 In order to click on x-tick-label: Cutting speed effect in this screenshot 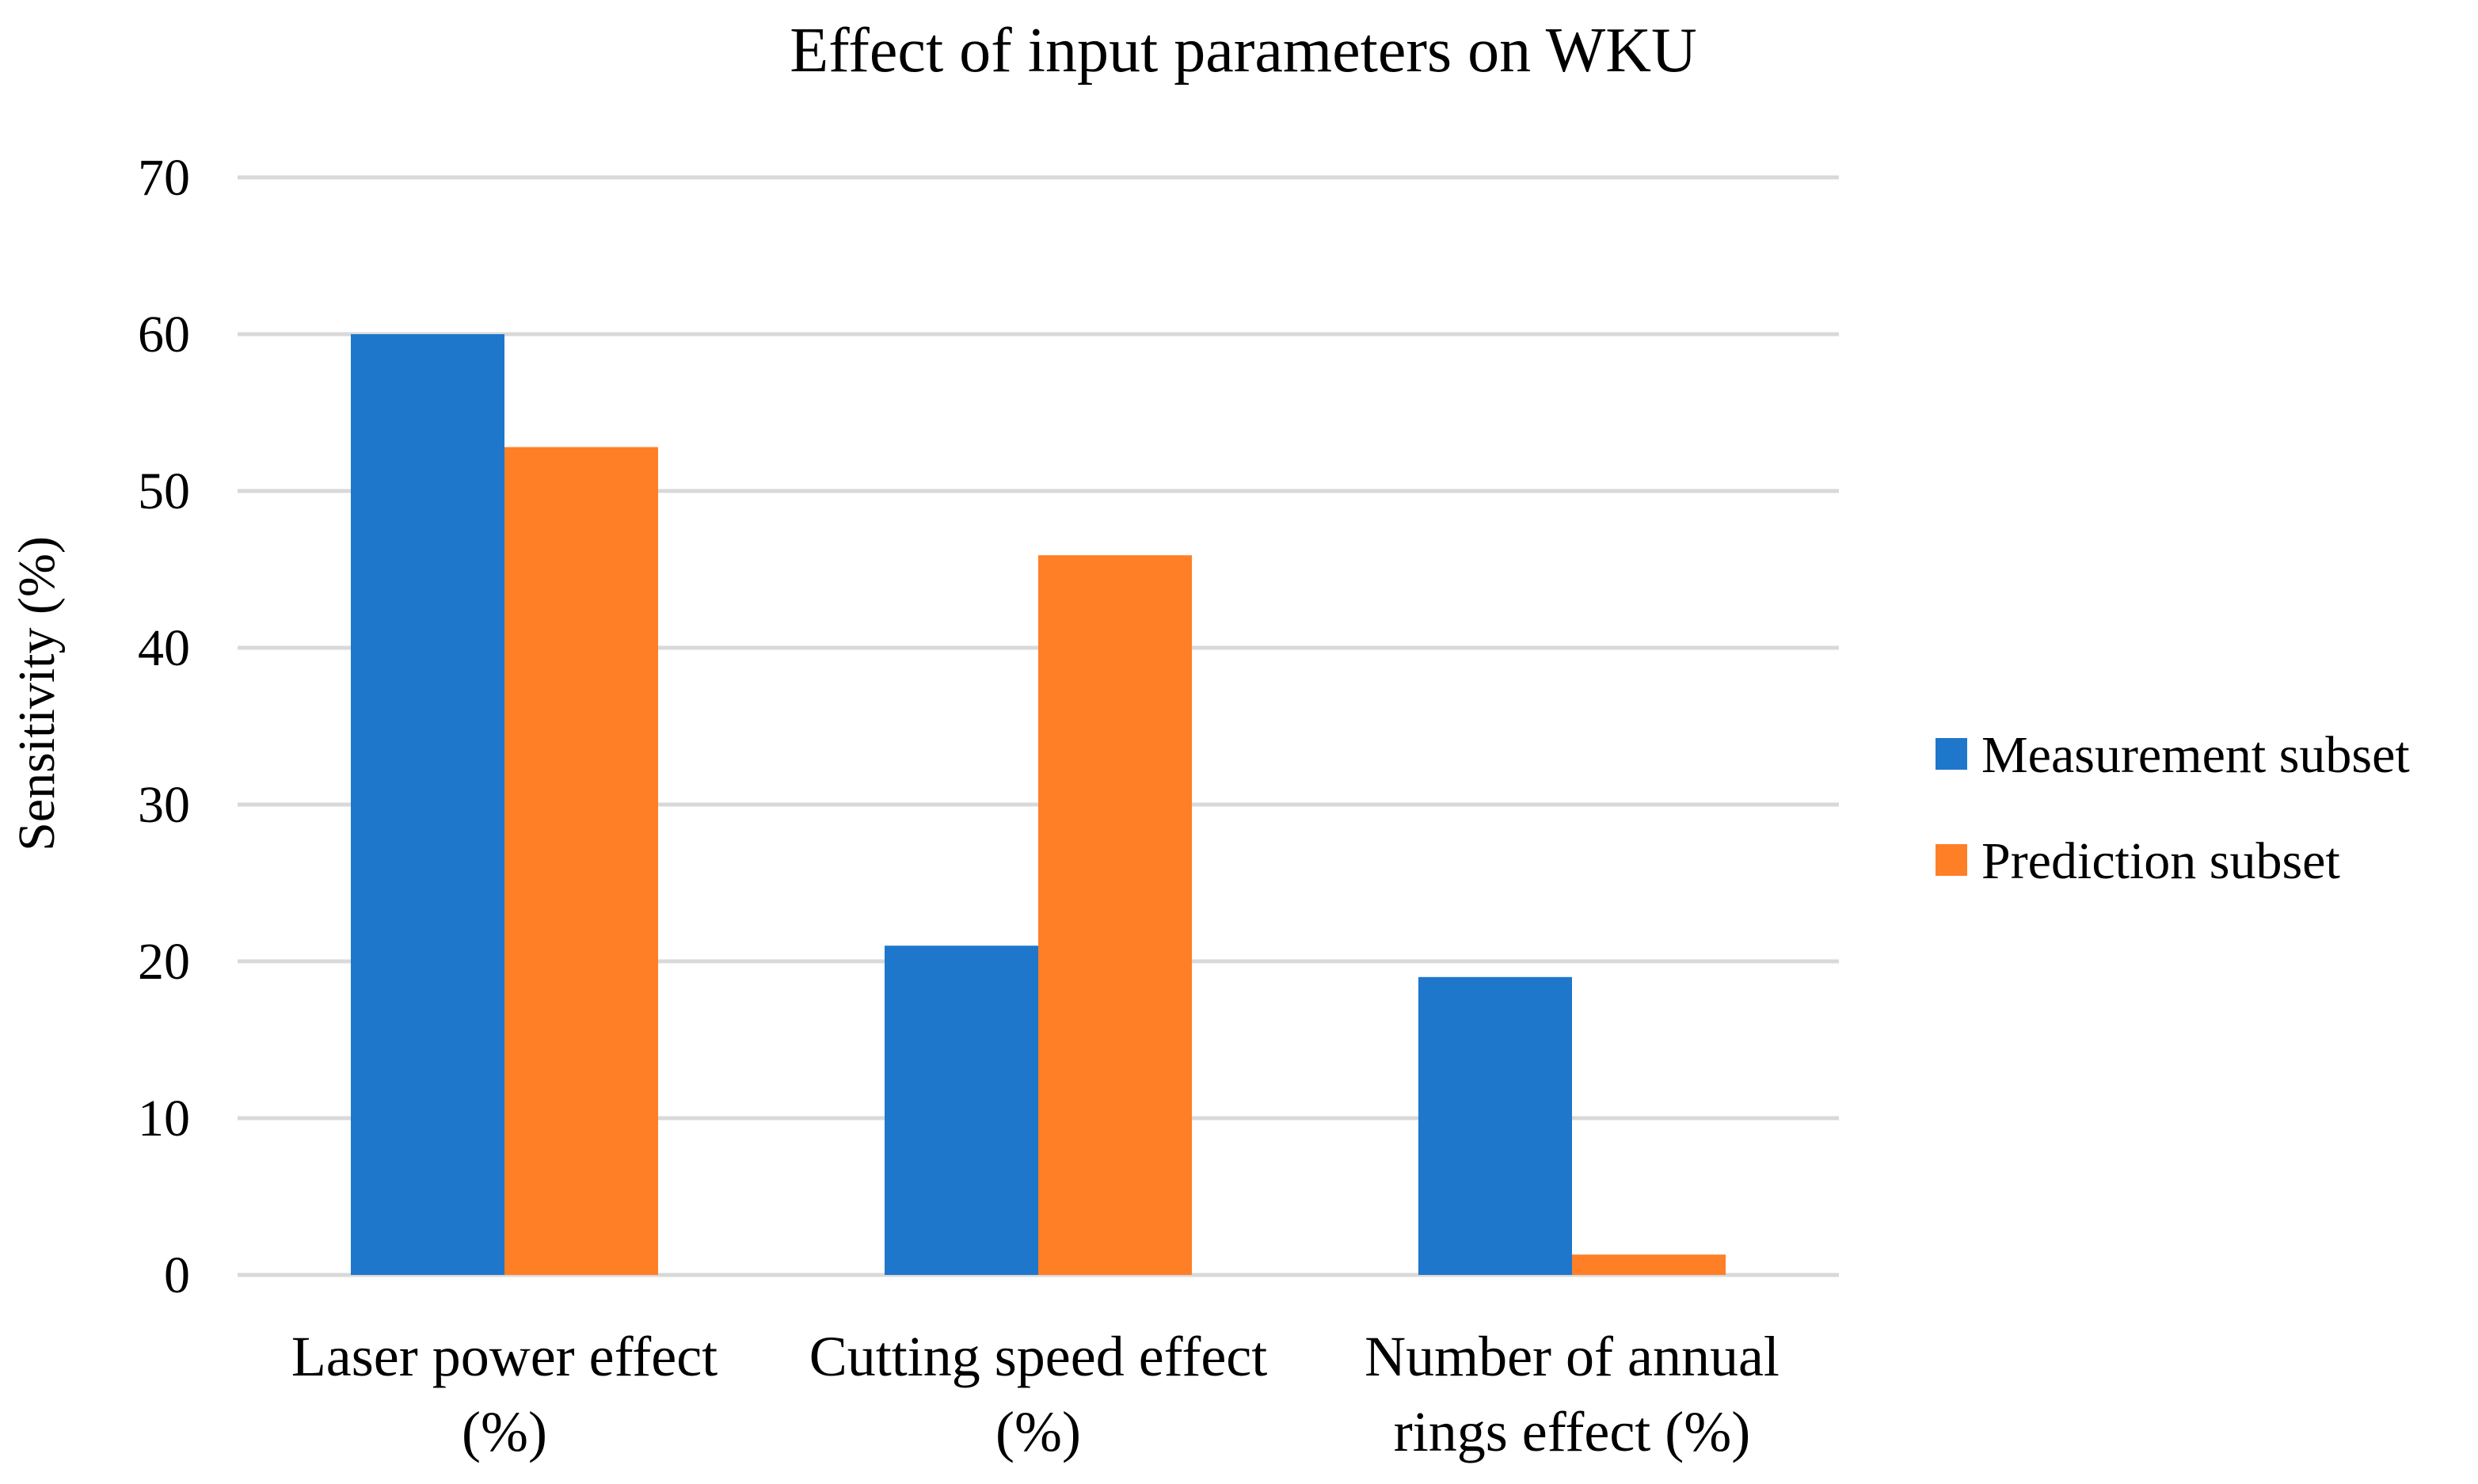, I will do `click(1038, 1356)`.